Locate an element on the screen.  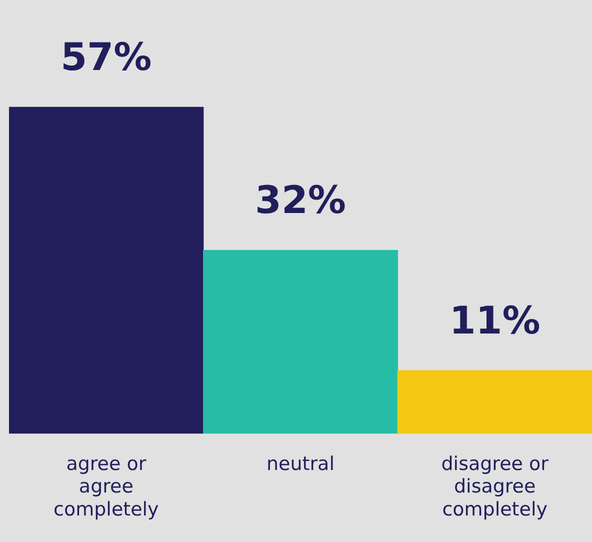
x-tick-label: disagree or disagree completely is located at coordinates (495, 486).